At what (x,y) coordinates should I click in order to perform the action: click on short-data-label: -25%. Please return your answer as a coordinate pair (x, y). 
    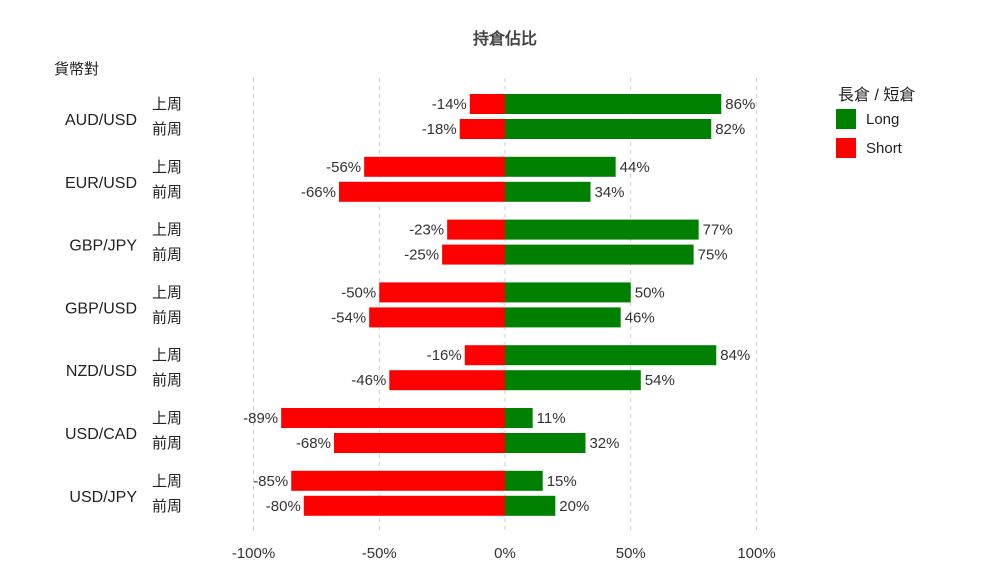
    Looking at the image, I should click on (421, 255).